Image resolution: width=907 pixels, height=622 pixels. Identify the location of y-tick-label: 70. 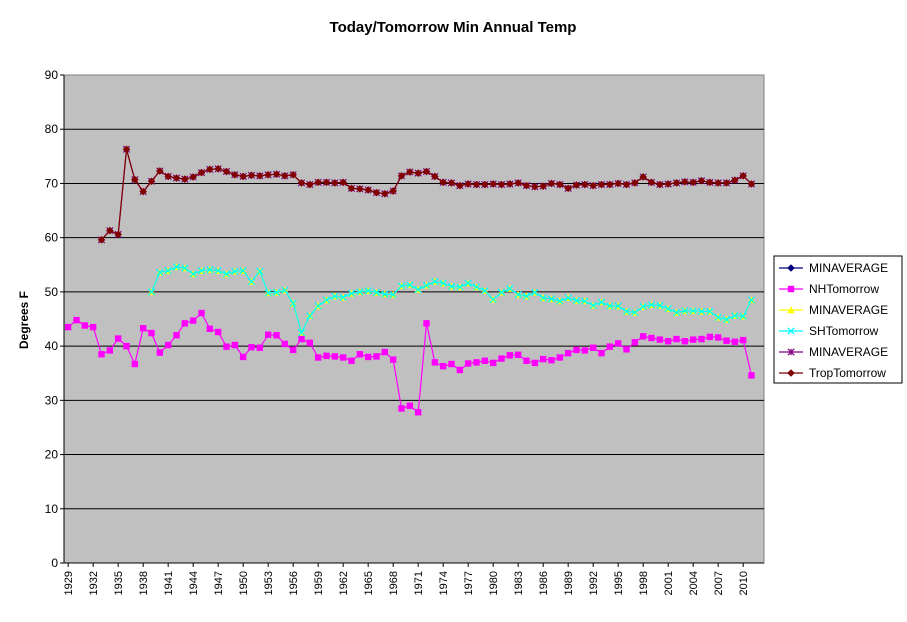
(52, 183).